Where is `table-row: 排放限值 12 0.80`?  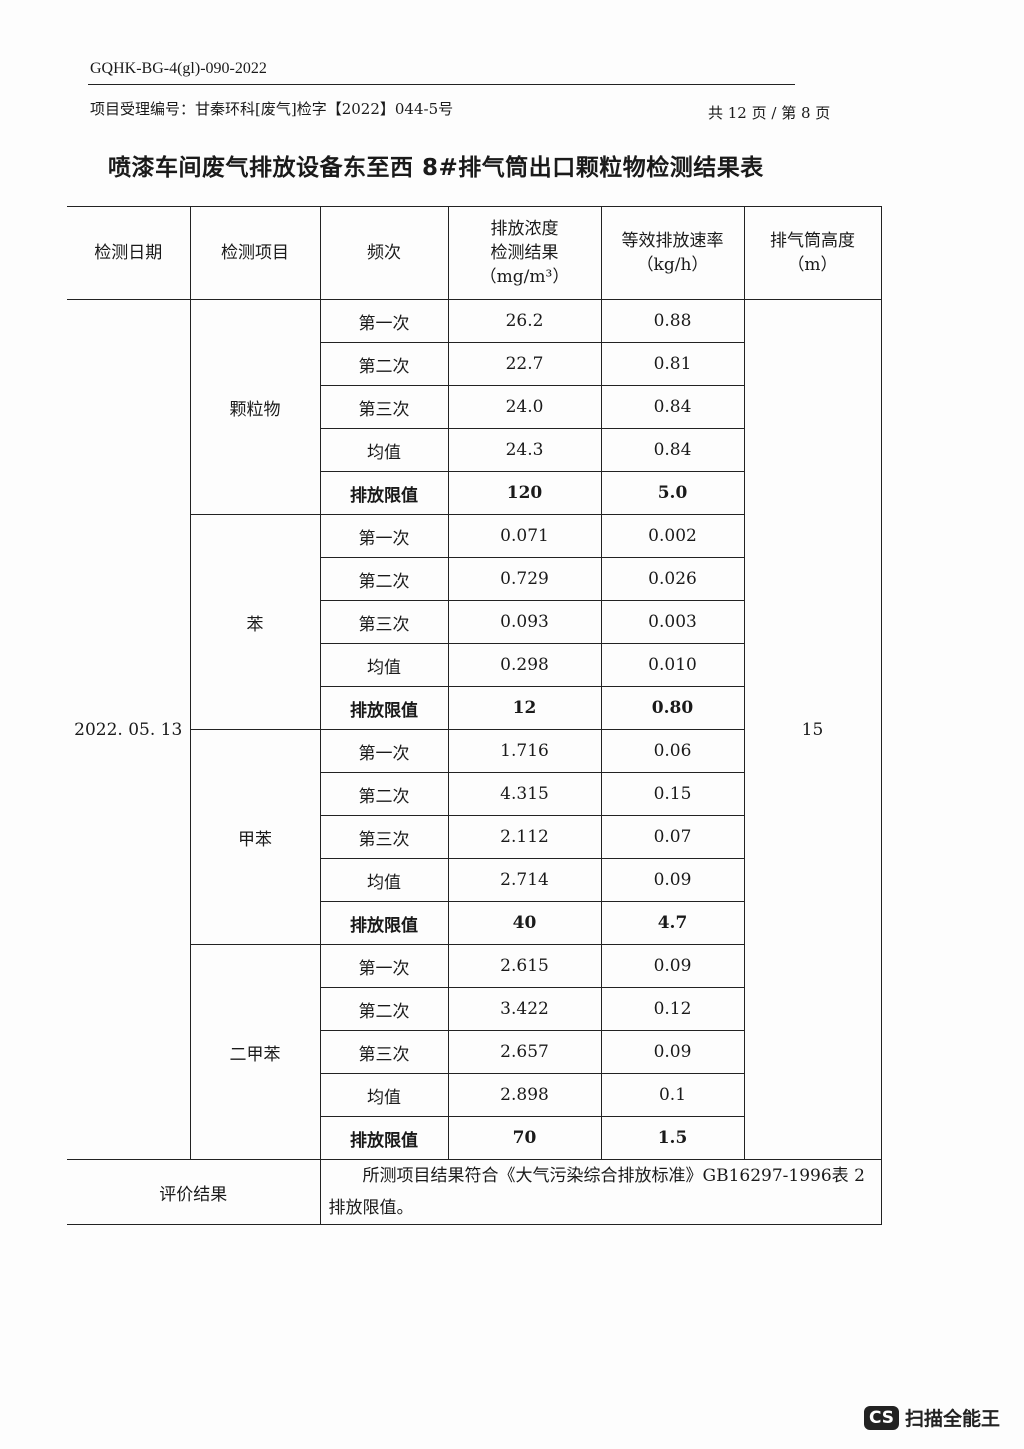
table-row: 排放限值 12 0.80 is located at coordinates (474, 708).